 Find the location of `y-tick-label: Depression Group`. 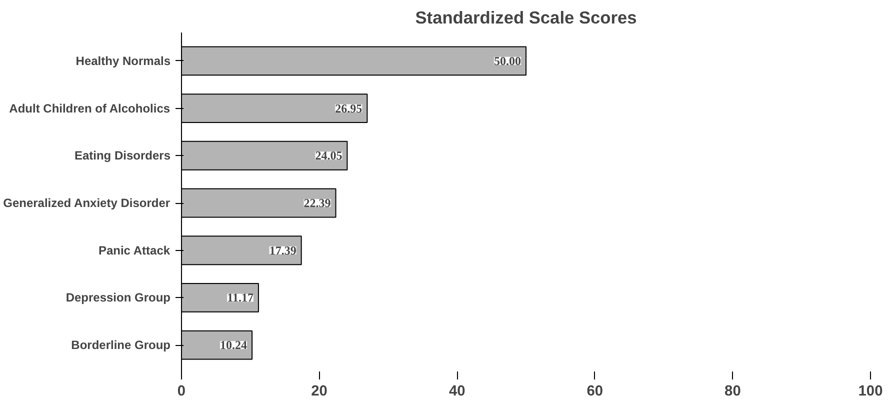

y-tick-label: Depression Group is located at coordinates (118, 297).